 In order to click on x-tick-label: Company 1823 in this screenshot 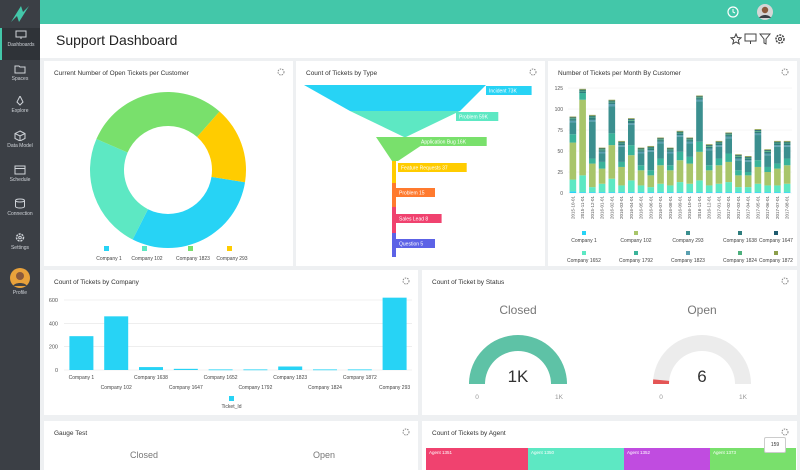, I will do `click(290, 378)`.